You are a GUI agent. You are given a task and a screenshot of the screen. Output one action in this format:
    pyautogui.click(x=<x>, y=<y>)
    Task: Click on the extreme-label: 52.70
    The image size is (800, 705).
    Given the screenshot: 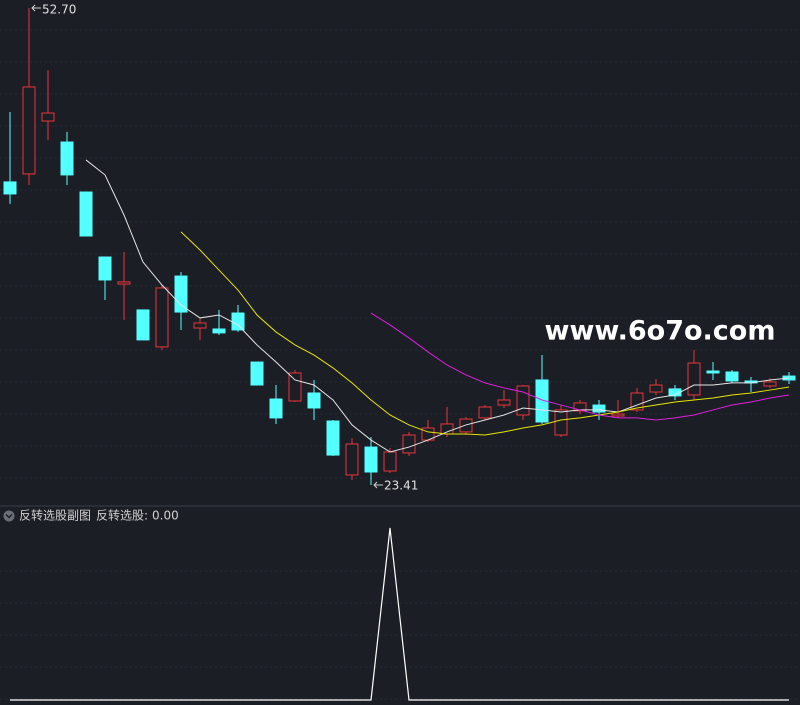 What is the action you would take?
    pyautogui.click(x=59, y=9)
    